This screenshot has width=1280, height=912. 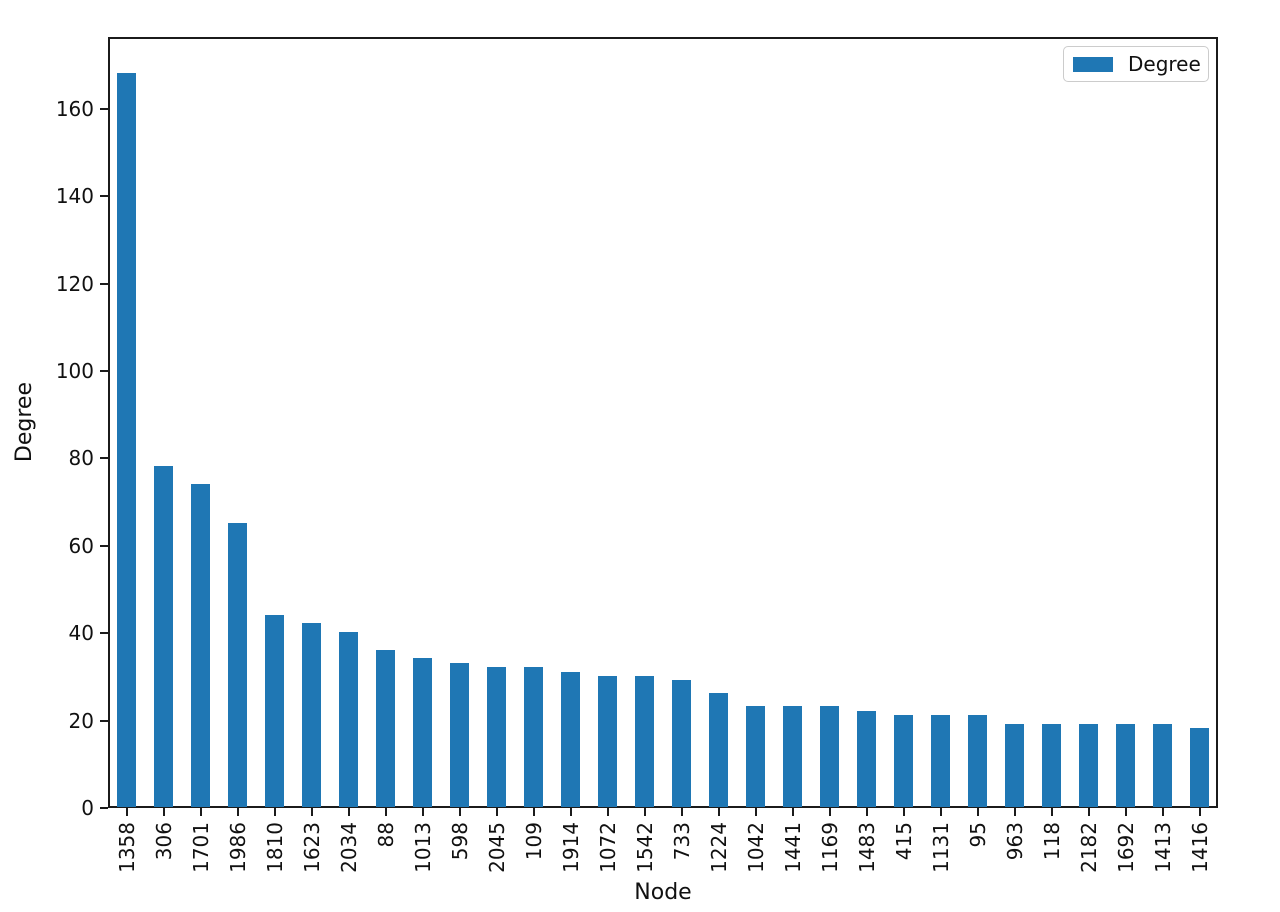 I want to click on x-tick-label: 1483, so click(x=866, y=847).